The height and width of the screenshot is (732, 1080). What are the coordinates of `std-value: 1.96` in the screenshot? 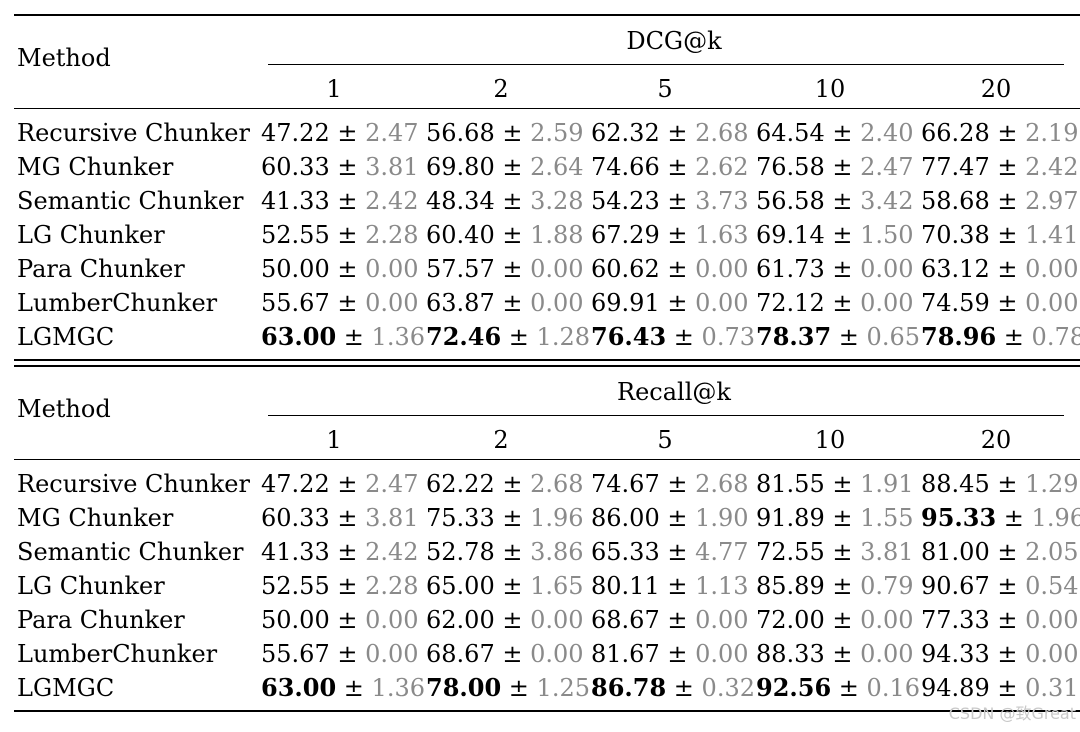 It's located at (1055, 518).